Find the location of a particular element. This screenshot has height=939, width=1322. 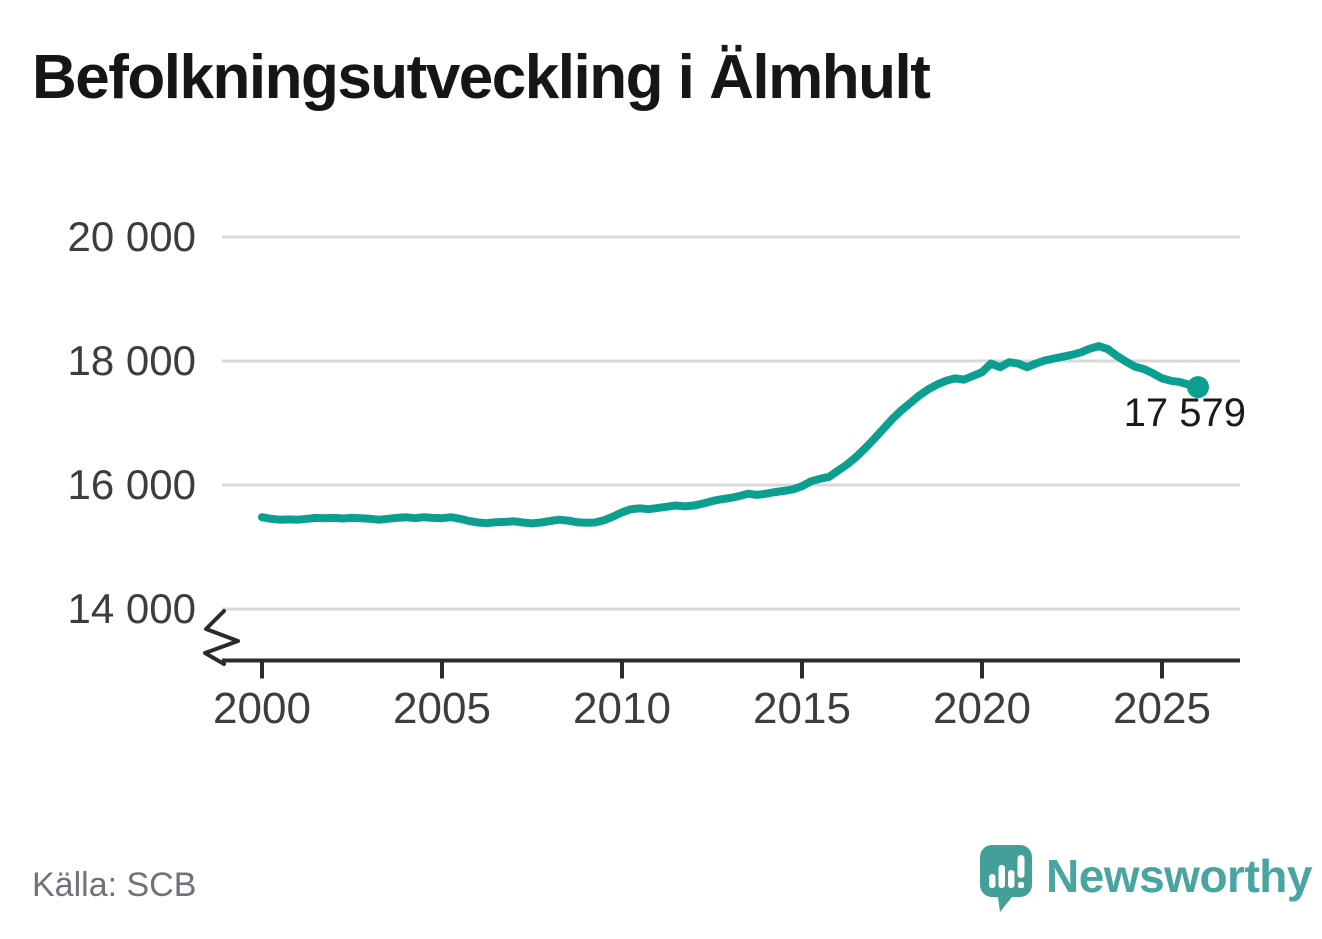

population-series-line is located at coordinates (733, 435).